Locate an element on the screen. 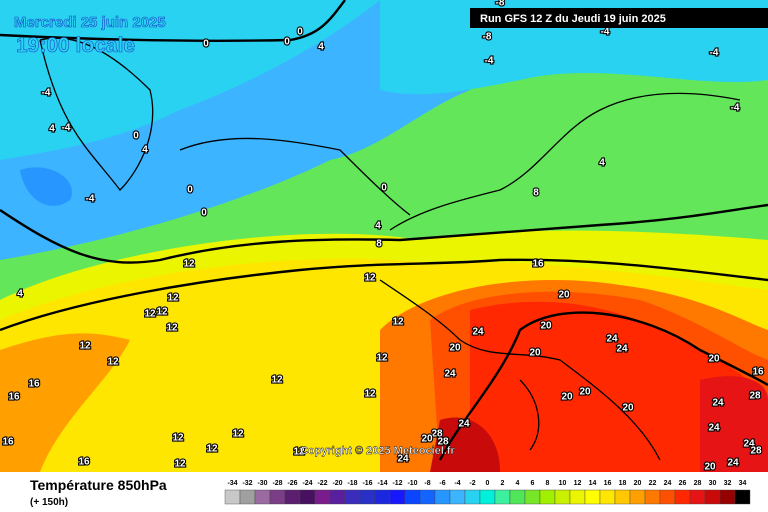 This screenshot has height=512, width=768. scale-label: -32 is located at coordinates (247, 483).